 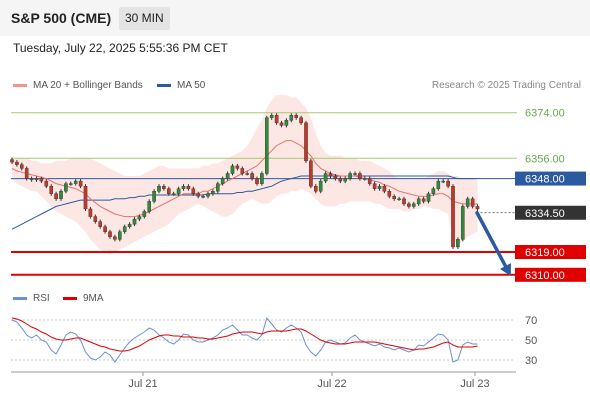 I want to click on header-bar, so click(x=295, y=18).